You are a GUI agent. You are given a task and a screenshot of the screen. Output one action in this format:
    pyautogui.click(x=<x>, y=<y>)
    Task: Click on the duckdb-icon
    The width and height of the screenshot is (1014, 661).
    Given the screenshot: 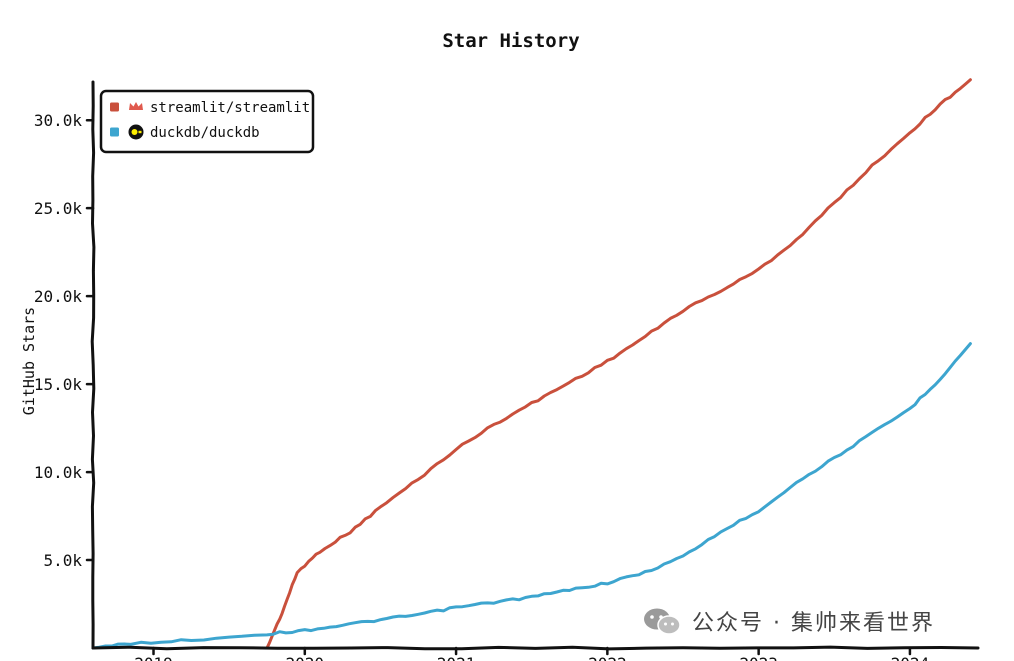 What is the action you would take?
    pyautogui.click(x=136, y=132)
    